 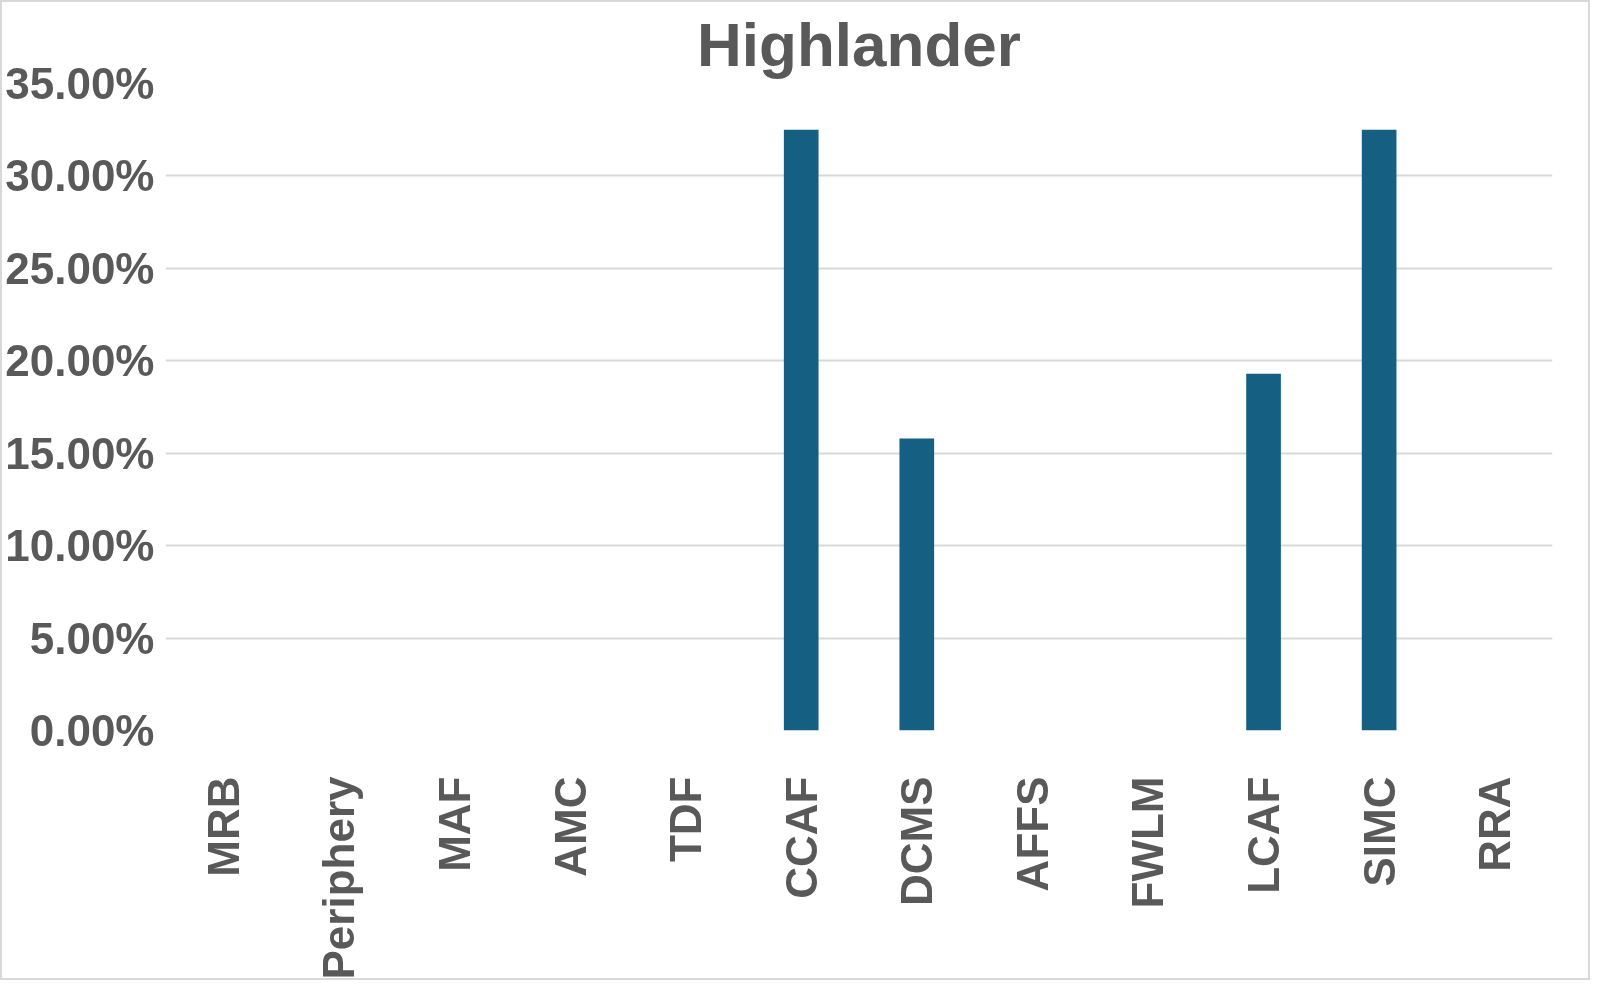 What do you see at coordinates (223, 826) in the screenshot?
I see `x-tick-label: MRB` at bounding box center [223, 826].